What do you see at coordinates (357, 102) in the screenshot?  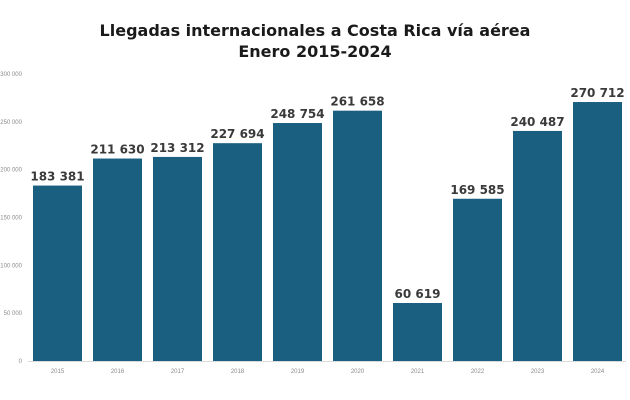 I see `data-label: 261 658` at bounding box center [357, 102].